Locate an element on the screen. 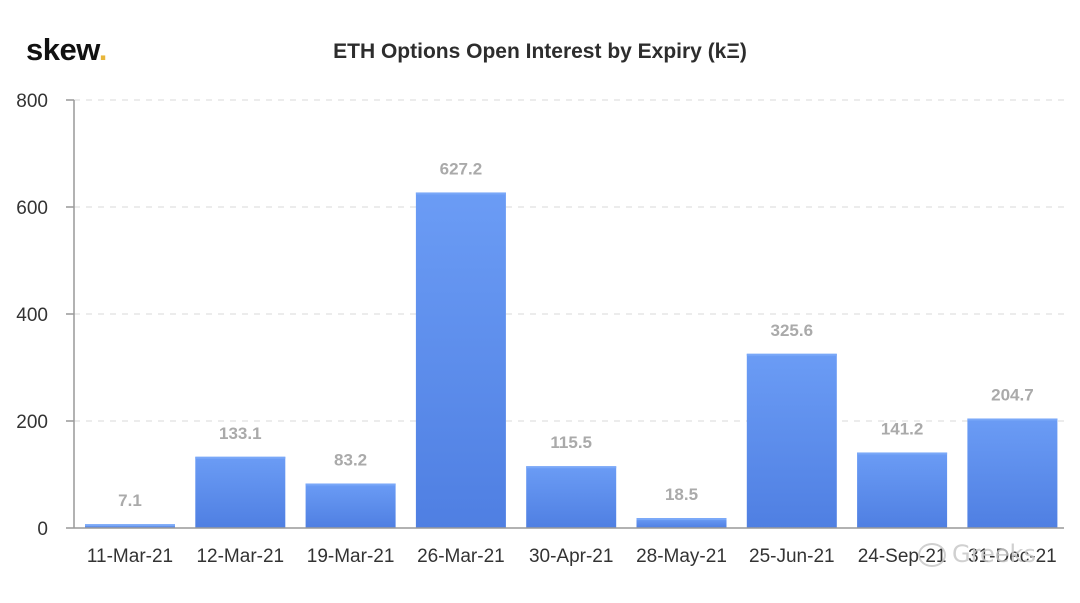 The height and width of the screenshot is (603, 1080). data-label: 325.6 is located at coordinates (792, 330).